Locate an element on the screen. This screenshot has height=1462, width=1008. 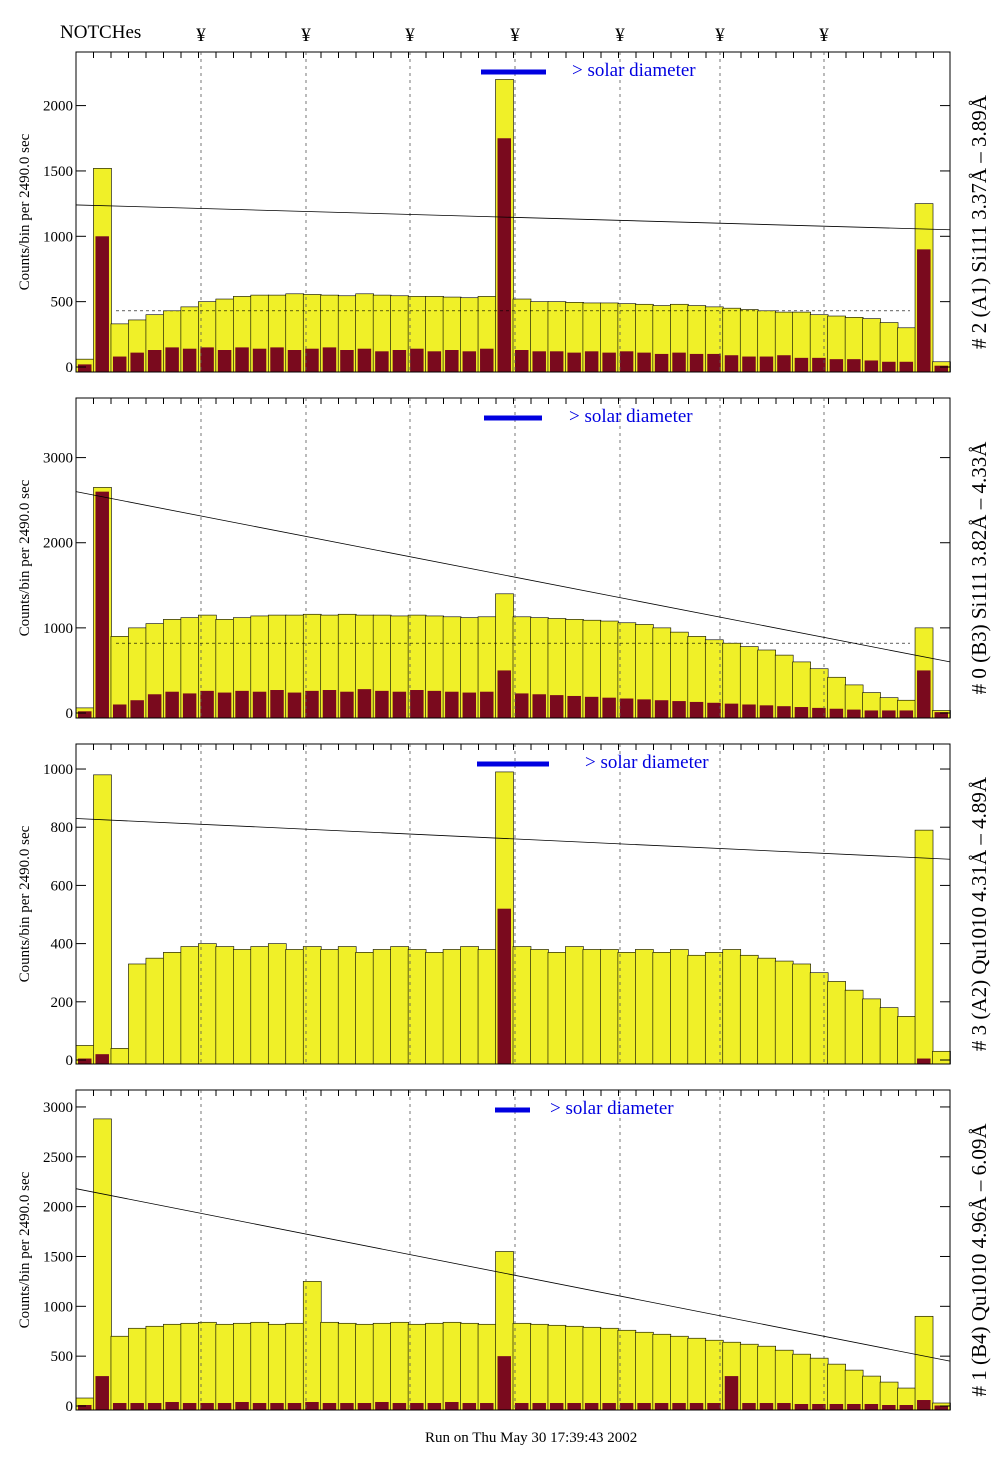
y-tick-label: 2500 is located at coordinates (58, 1158).